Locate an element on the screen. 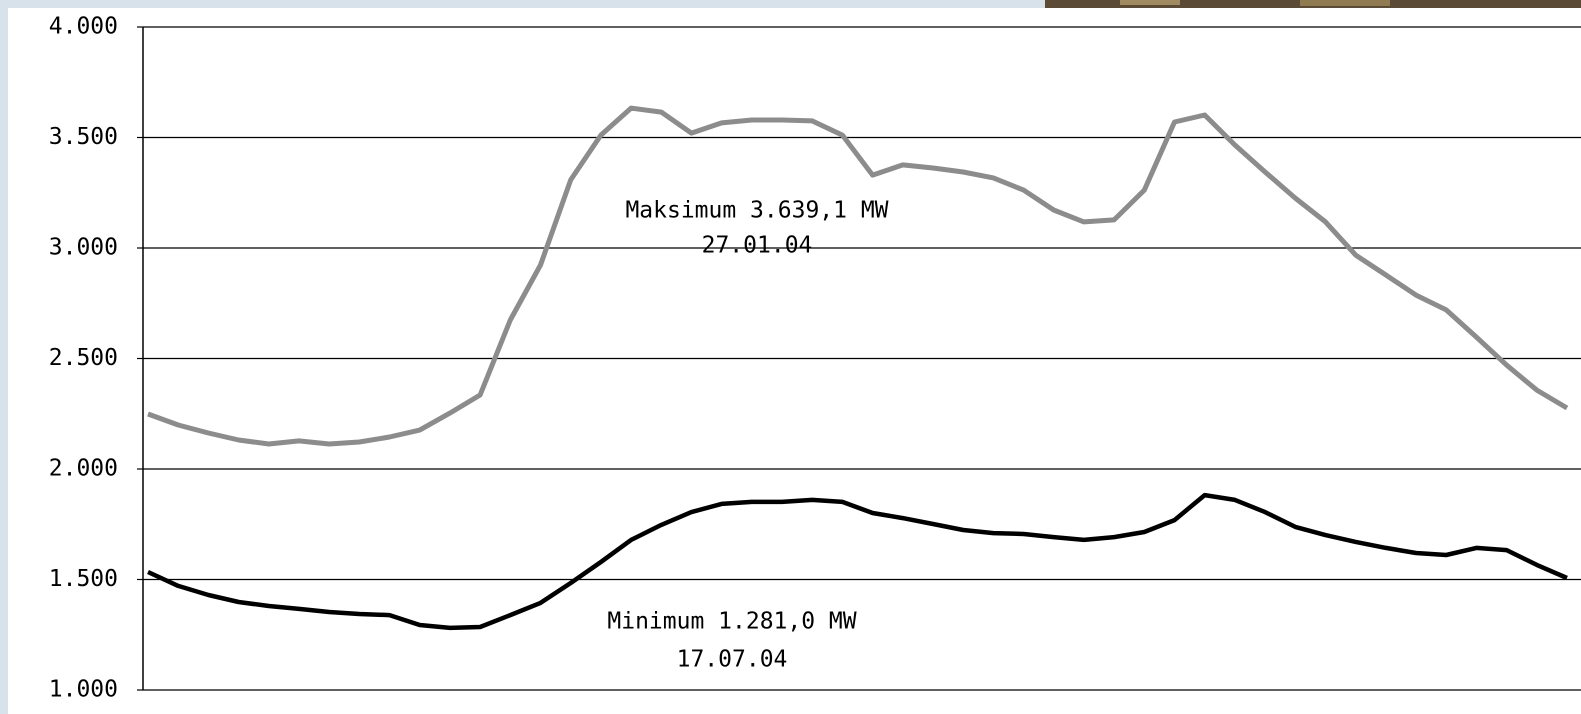 The height and width of the screenshot is (714, 1581). y-tick-label: 1.500 is located at coordinates (83, 579).